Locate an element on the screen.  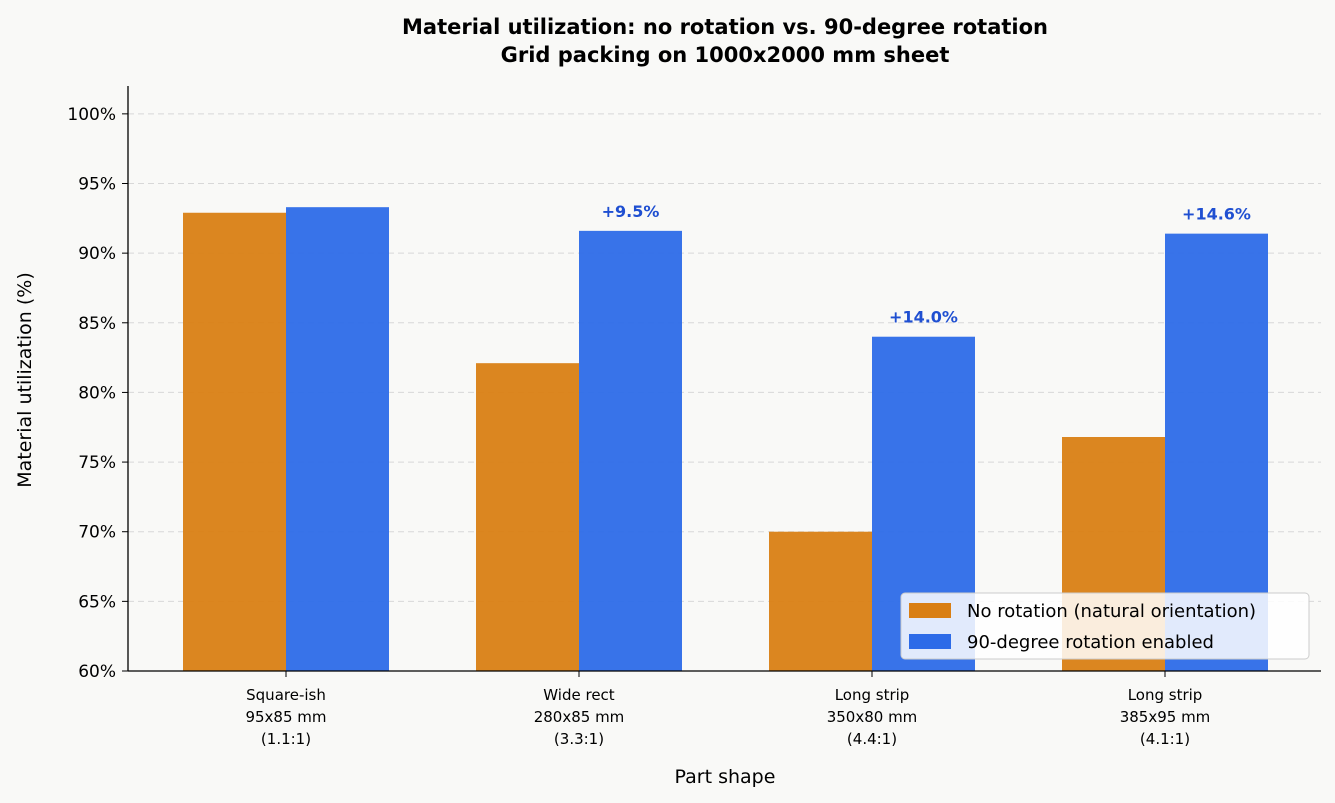
improvement-label: +9.5% is located at coordinates (631, 211).